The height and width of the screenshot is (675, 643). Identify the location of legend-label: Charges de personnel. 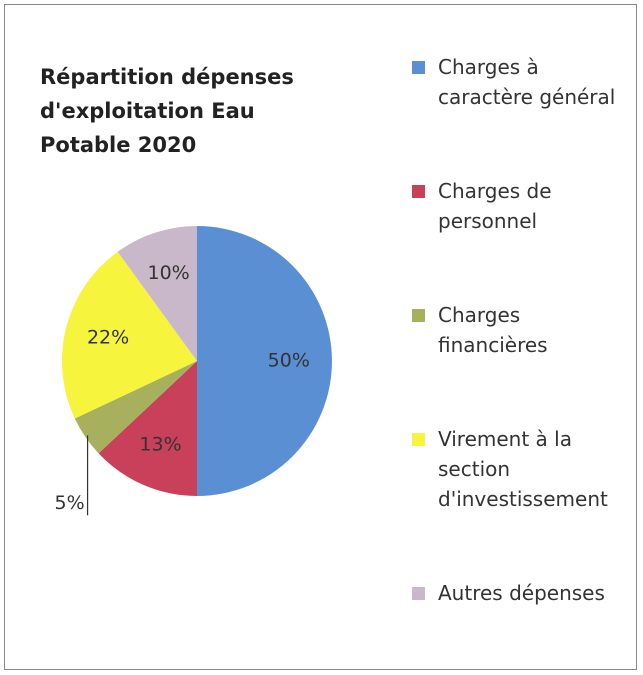
(495, 206).